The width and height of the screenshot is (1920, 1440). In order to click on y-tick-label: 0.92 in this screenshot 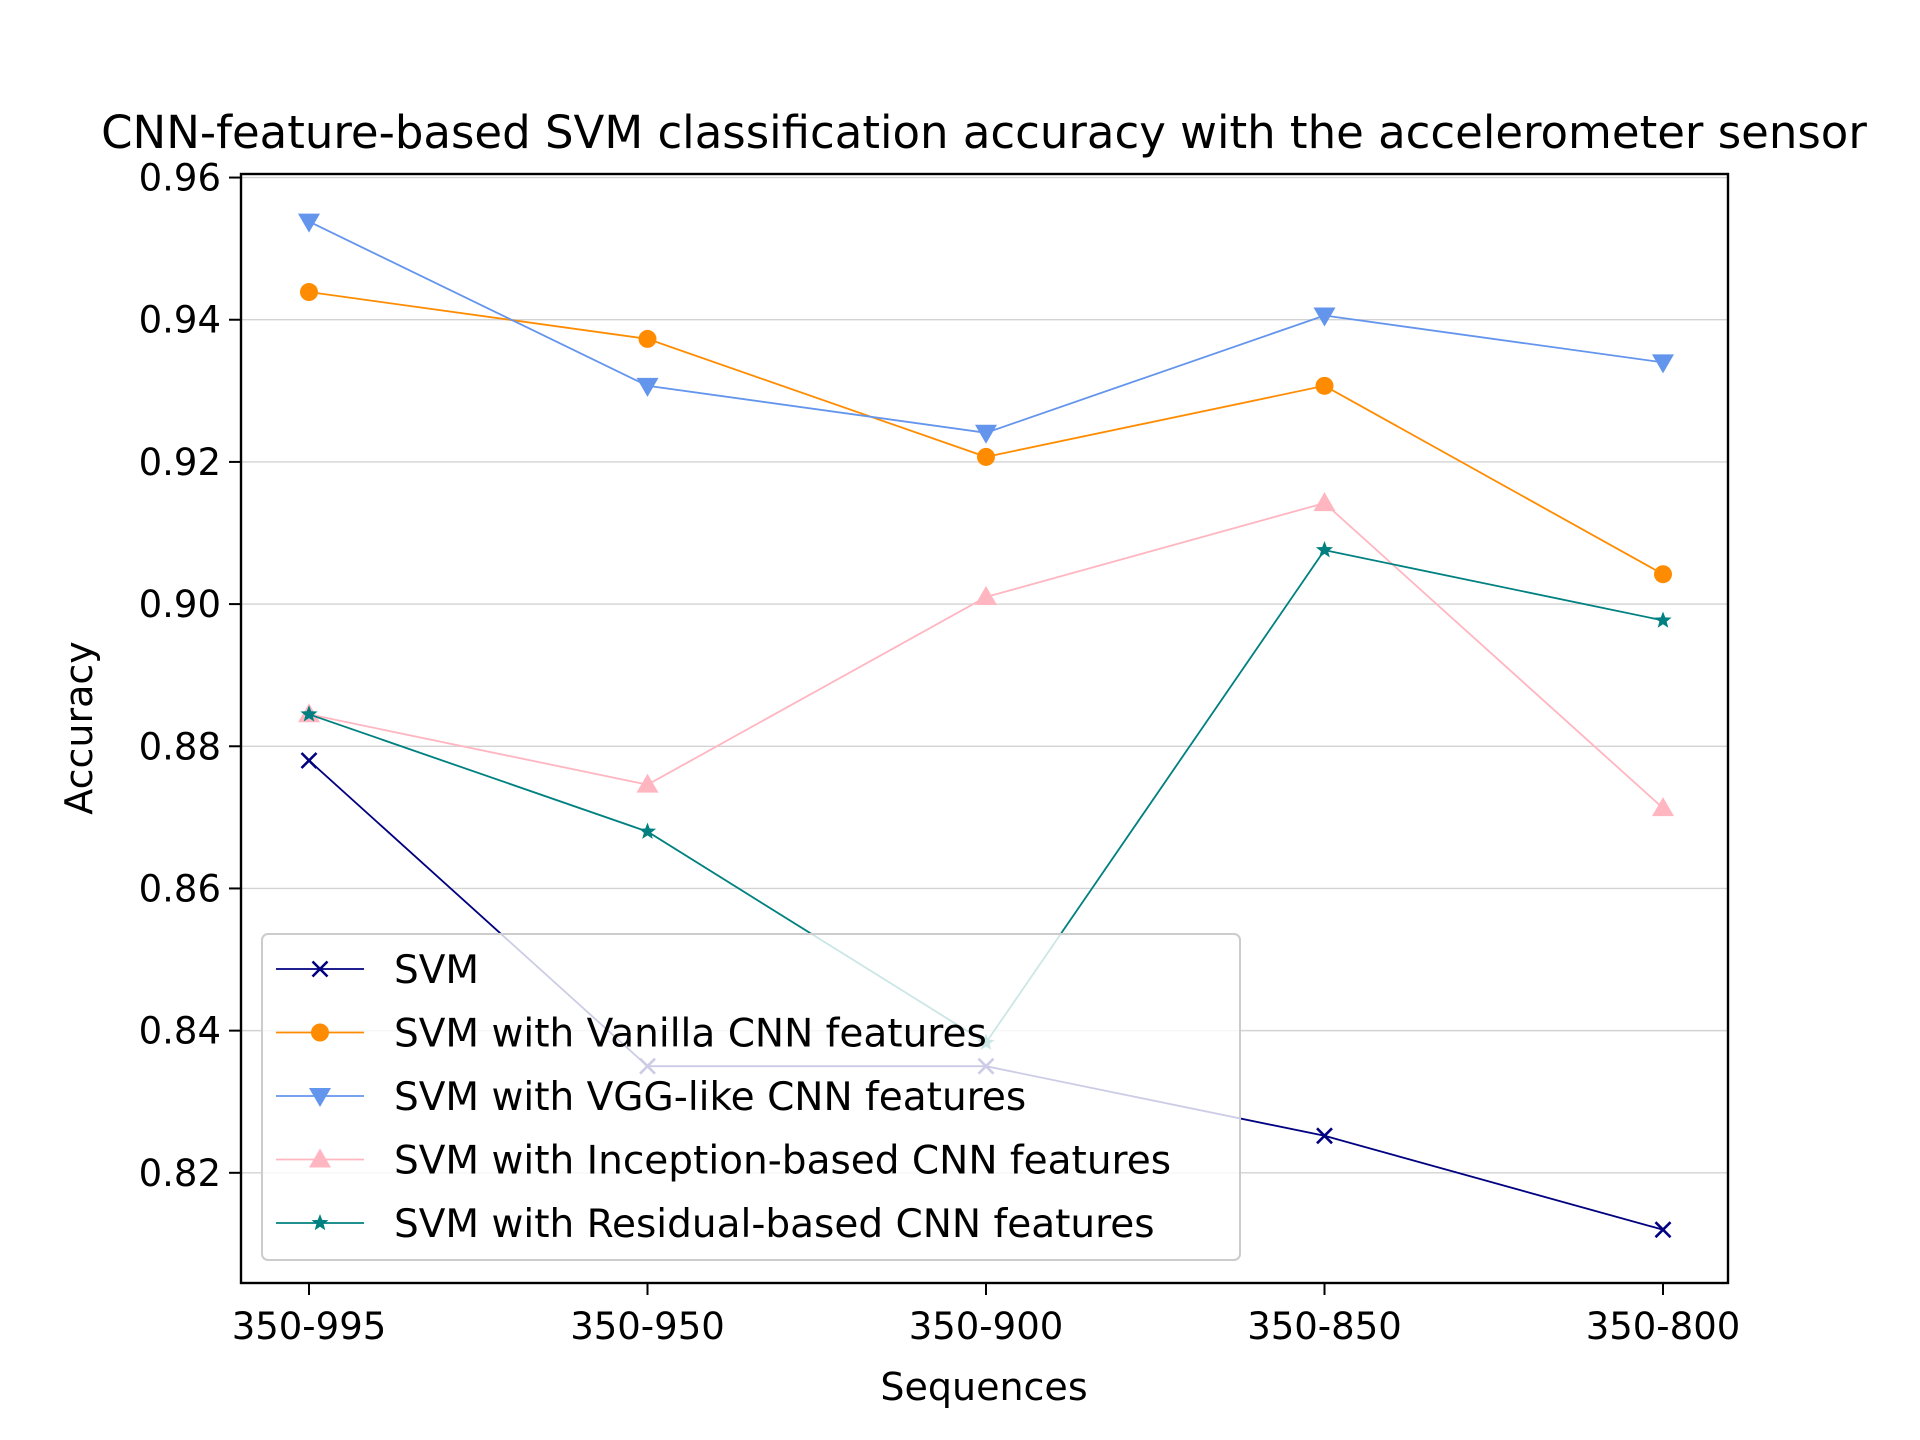, I will do `click(180, 462)`.